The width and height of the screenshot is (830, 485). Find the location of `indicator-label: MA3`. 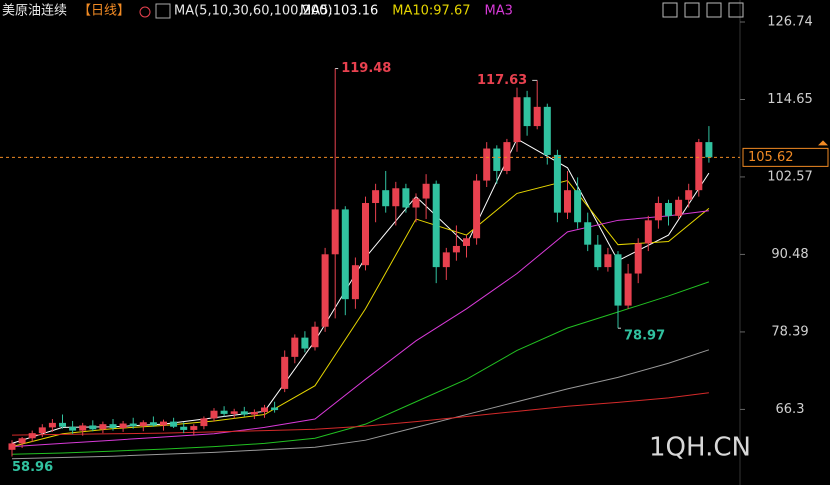

indicator-label: MA3 is located at coordinates (499, 11).